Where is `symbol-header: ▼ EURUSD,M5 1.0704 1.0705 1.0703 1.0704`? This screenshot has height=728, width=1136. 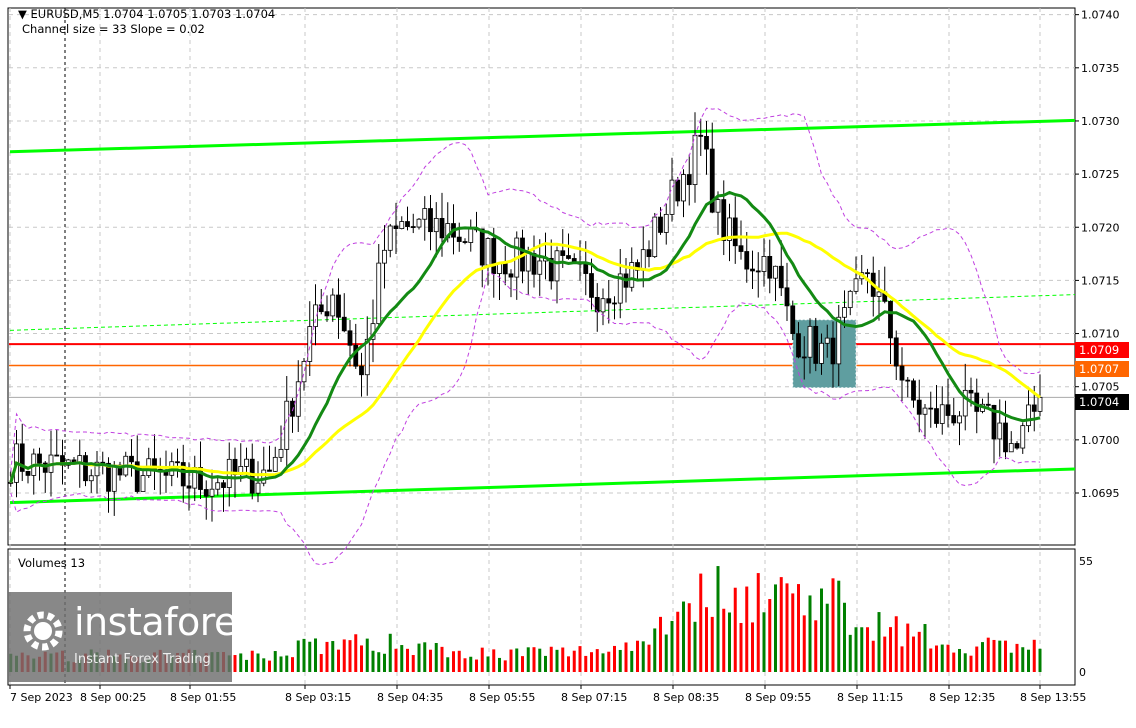 symbol-header: ▼ EURUSD,M5 1.0704 1.0705 1.0703 1.0704 is located at coordinates (146, 14).